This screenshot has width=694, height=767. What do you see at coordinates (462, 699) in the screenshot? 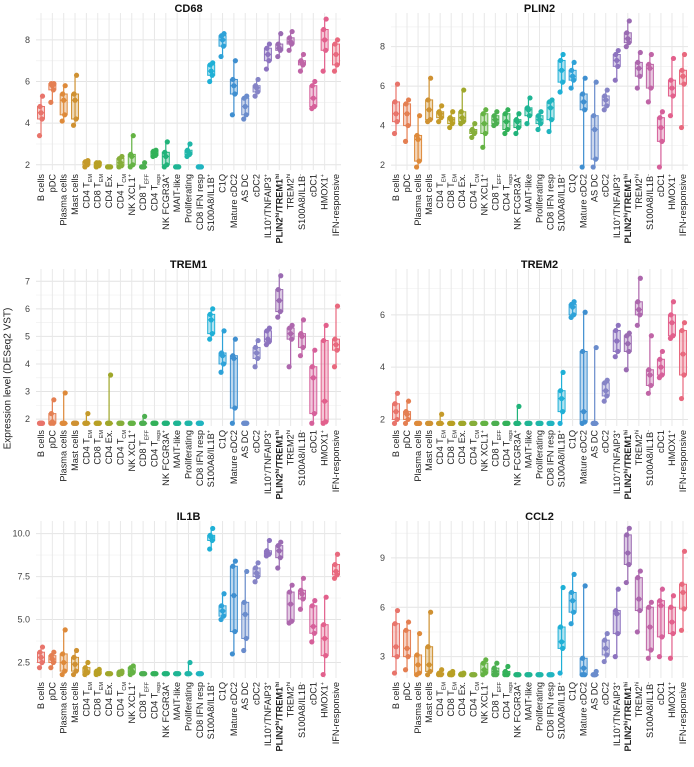
I see `x-tick-label: CD4 Ex.` at bounding box center [462, 699].